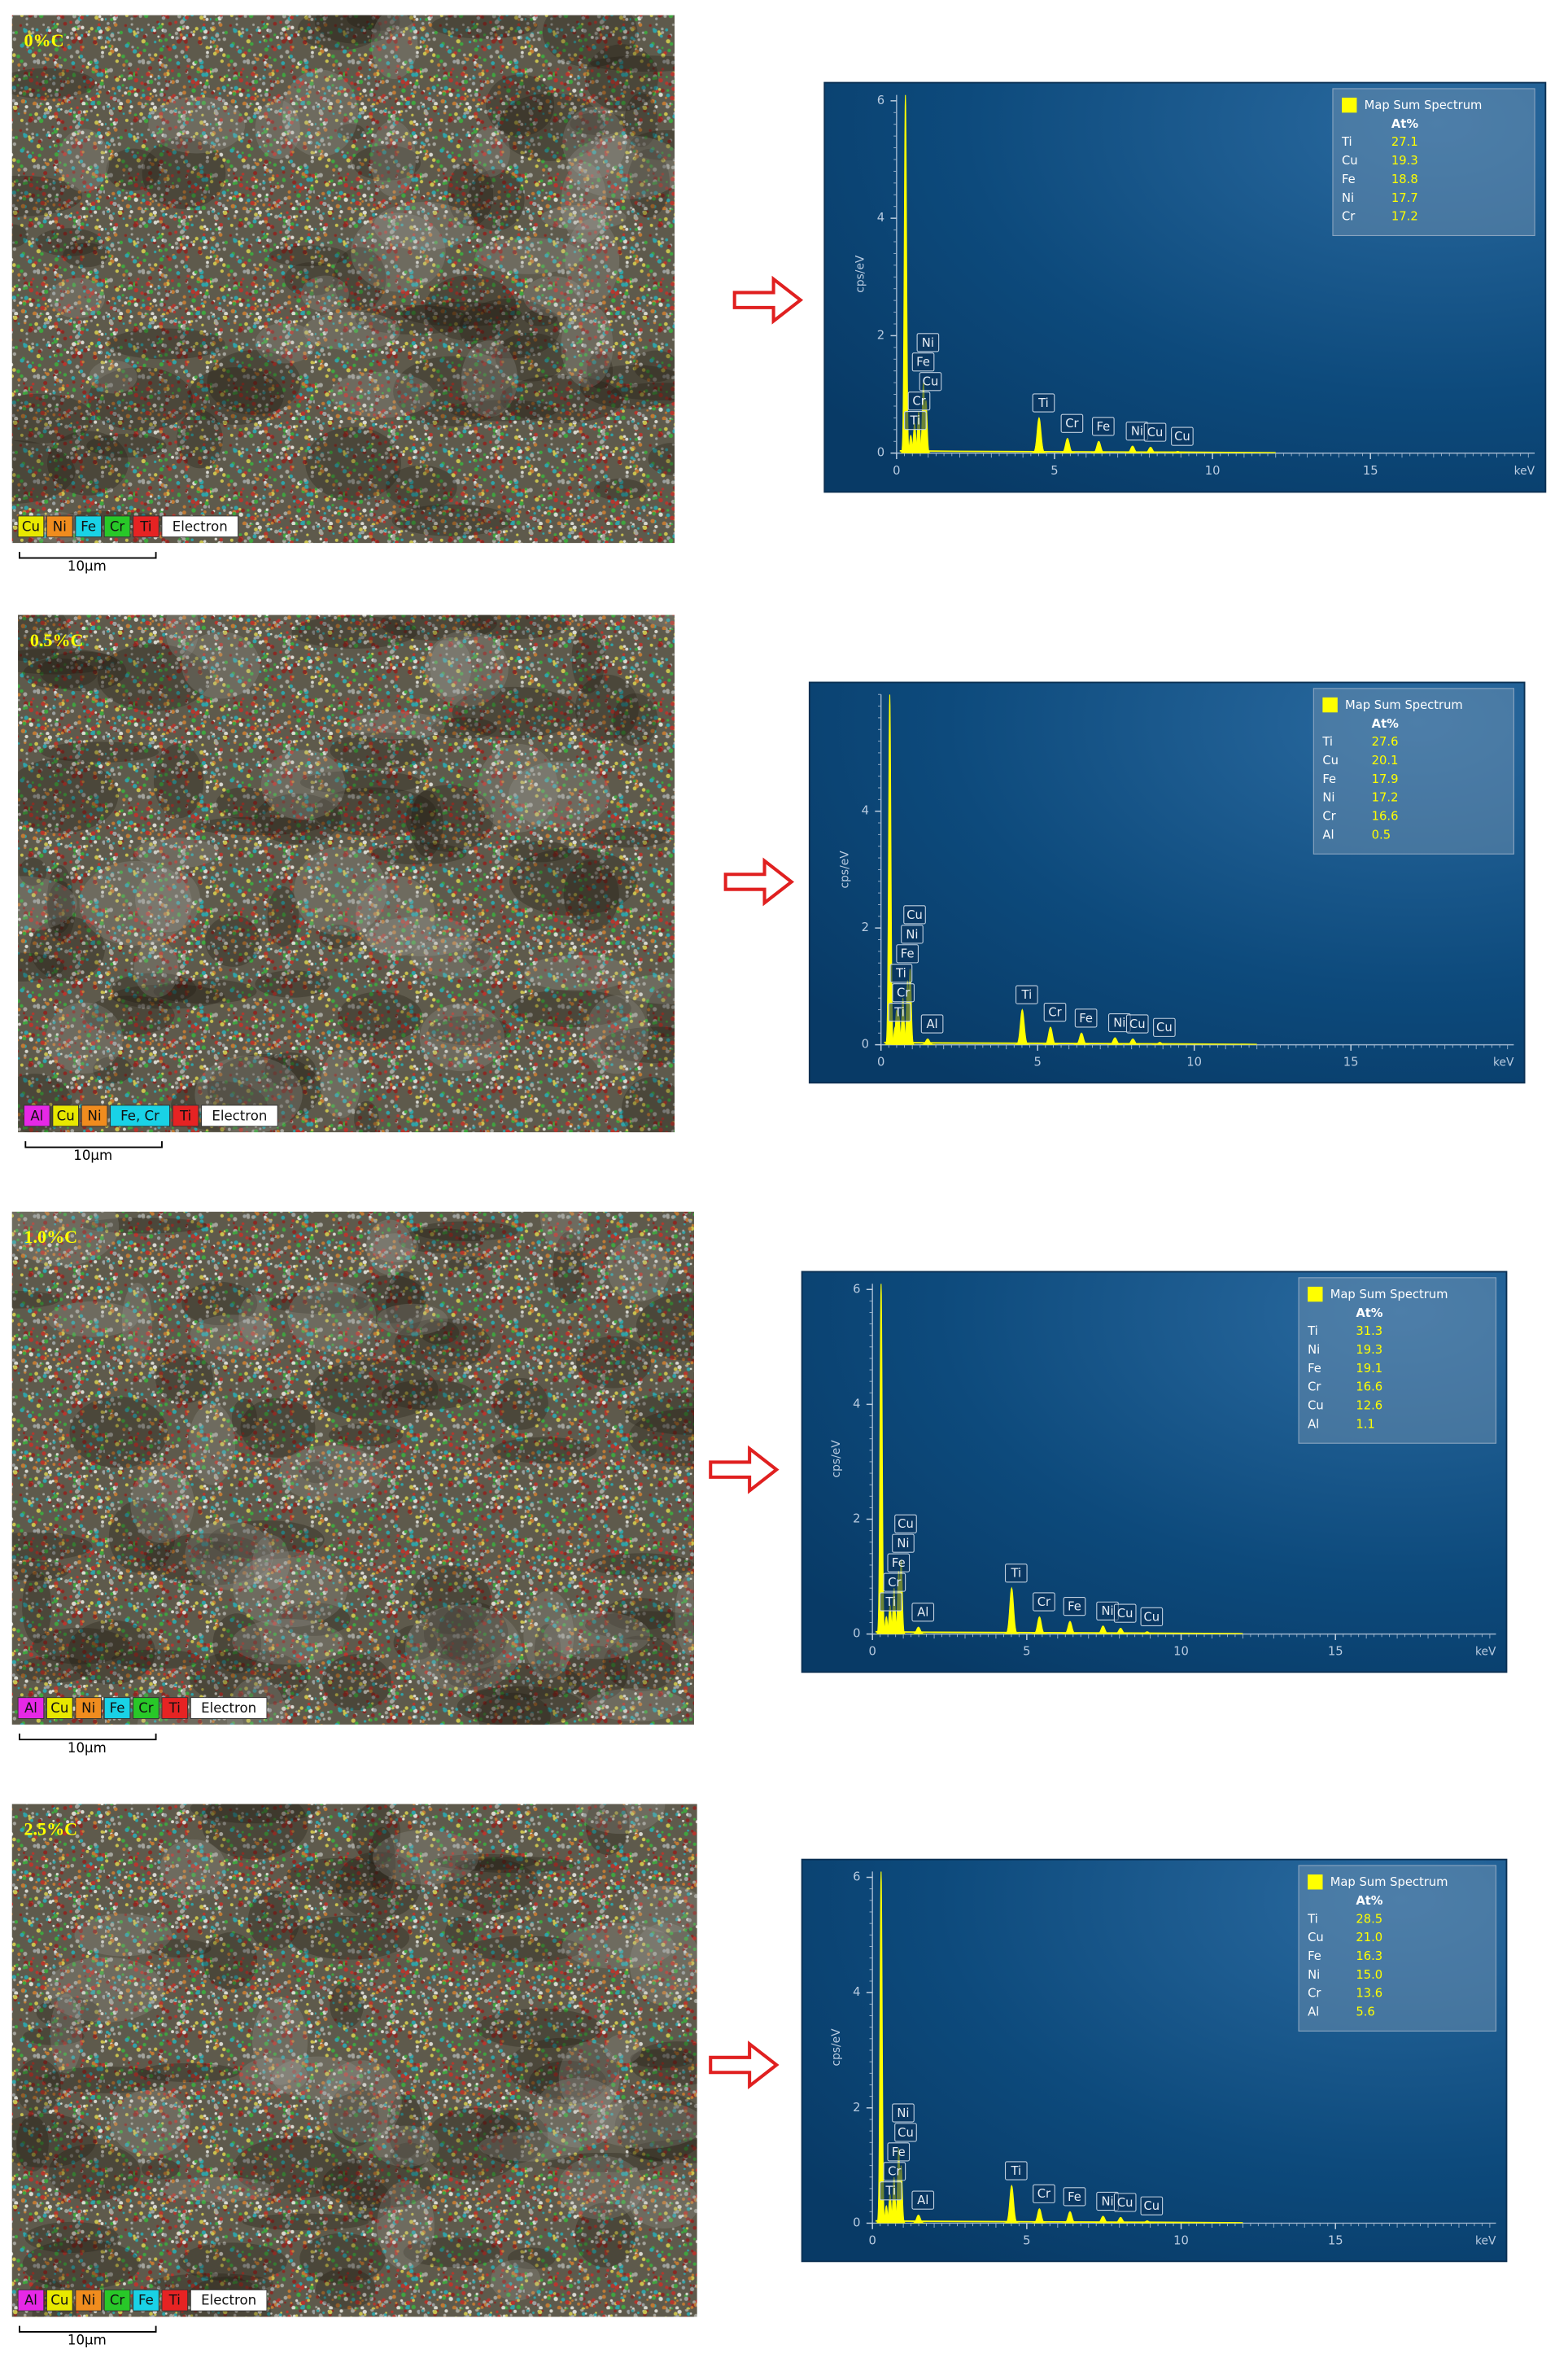  What do you see at coordinates (1404, 198) in the screenshot?
I see `element-value: 17.7` at bounding box center [1404, 198].